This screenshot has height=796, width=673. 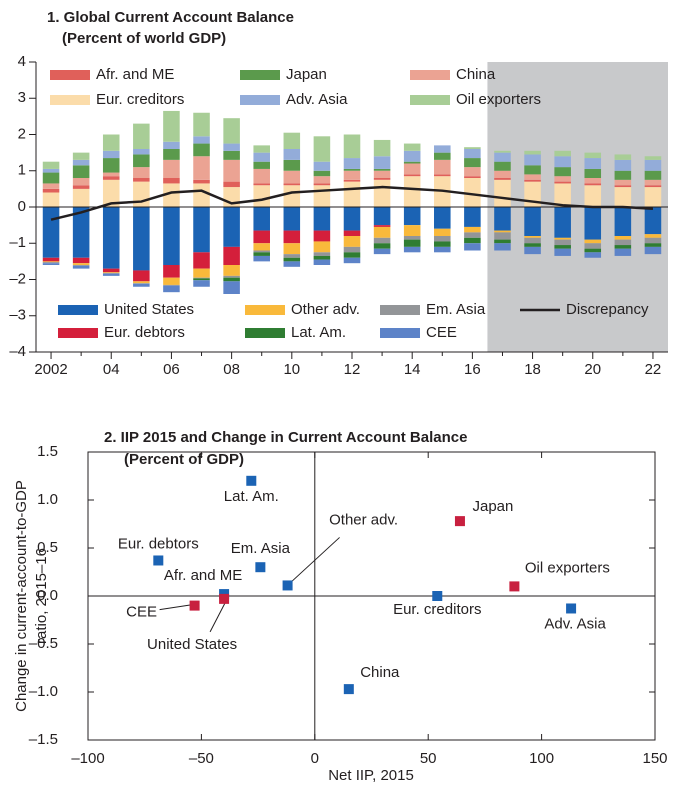 I want to click on y-tick-label: 0.5, so click(x=47, y=547).